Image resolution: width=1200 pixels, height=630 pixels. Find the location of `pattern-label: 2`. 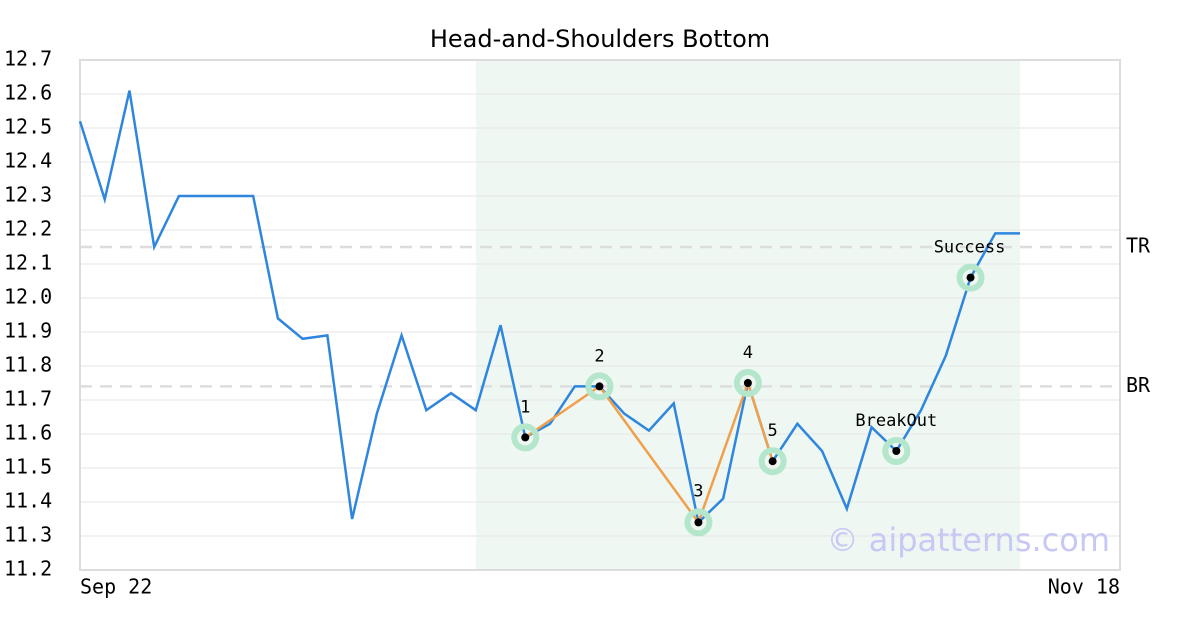

pattern-label: 2 is located at coordinates (599, 356).